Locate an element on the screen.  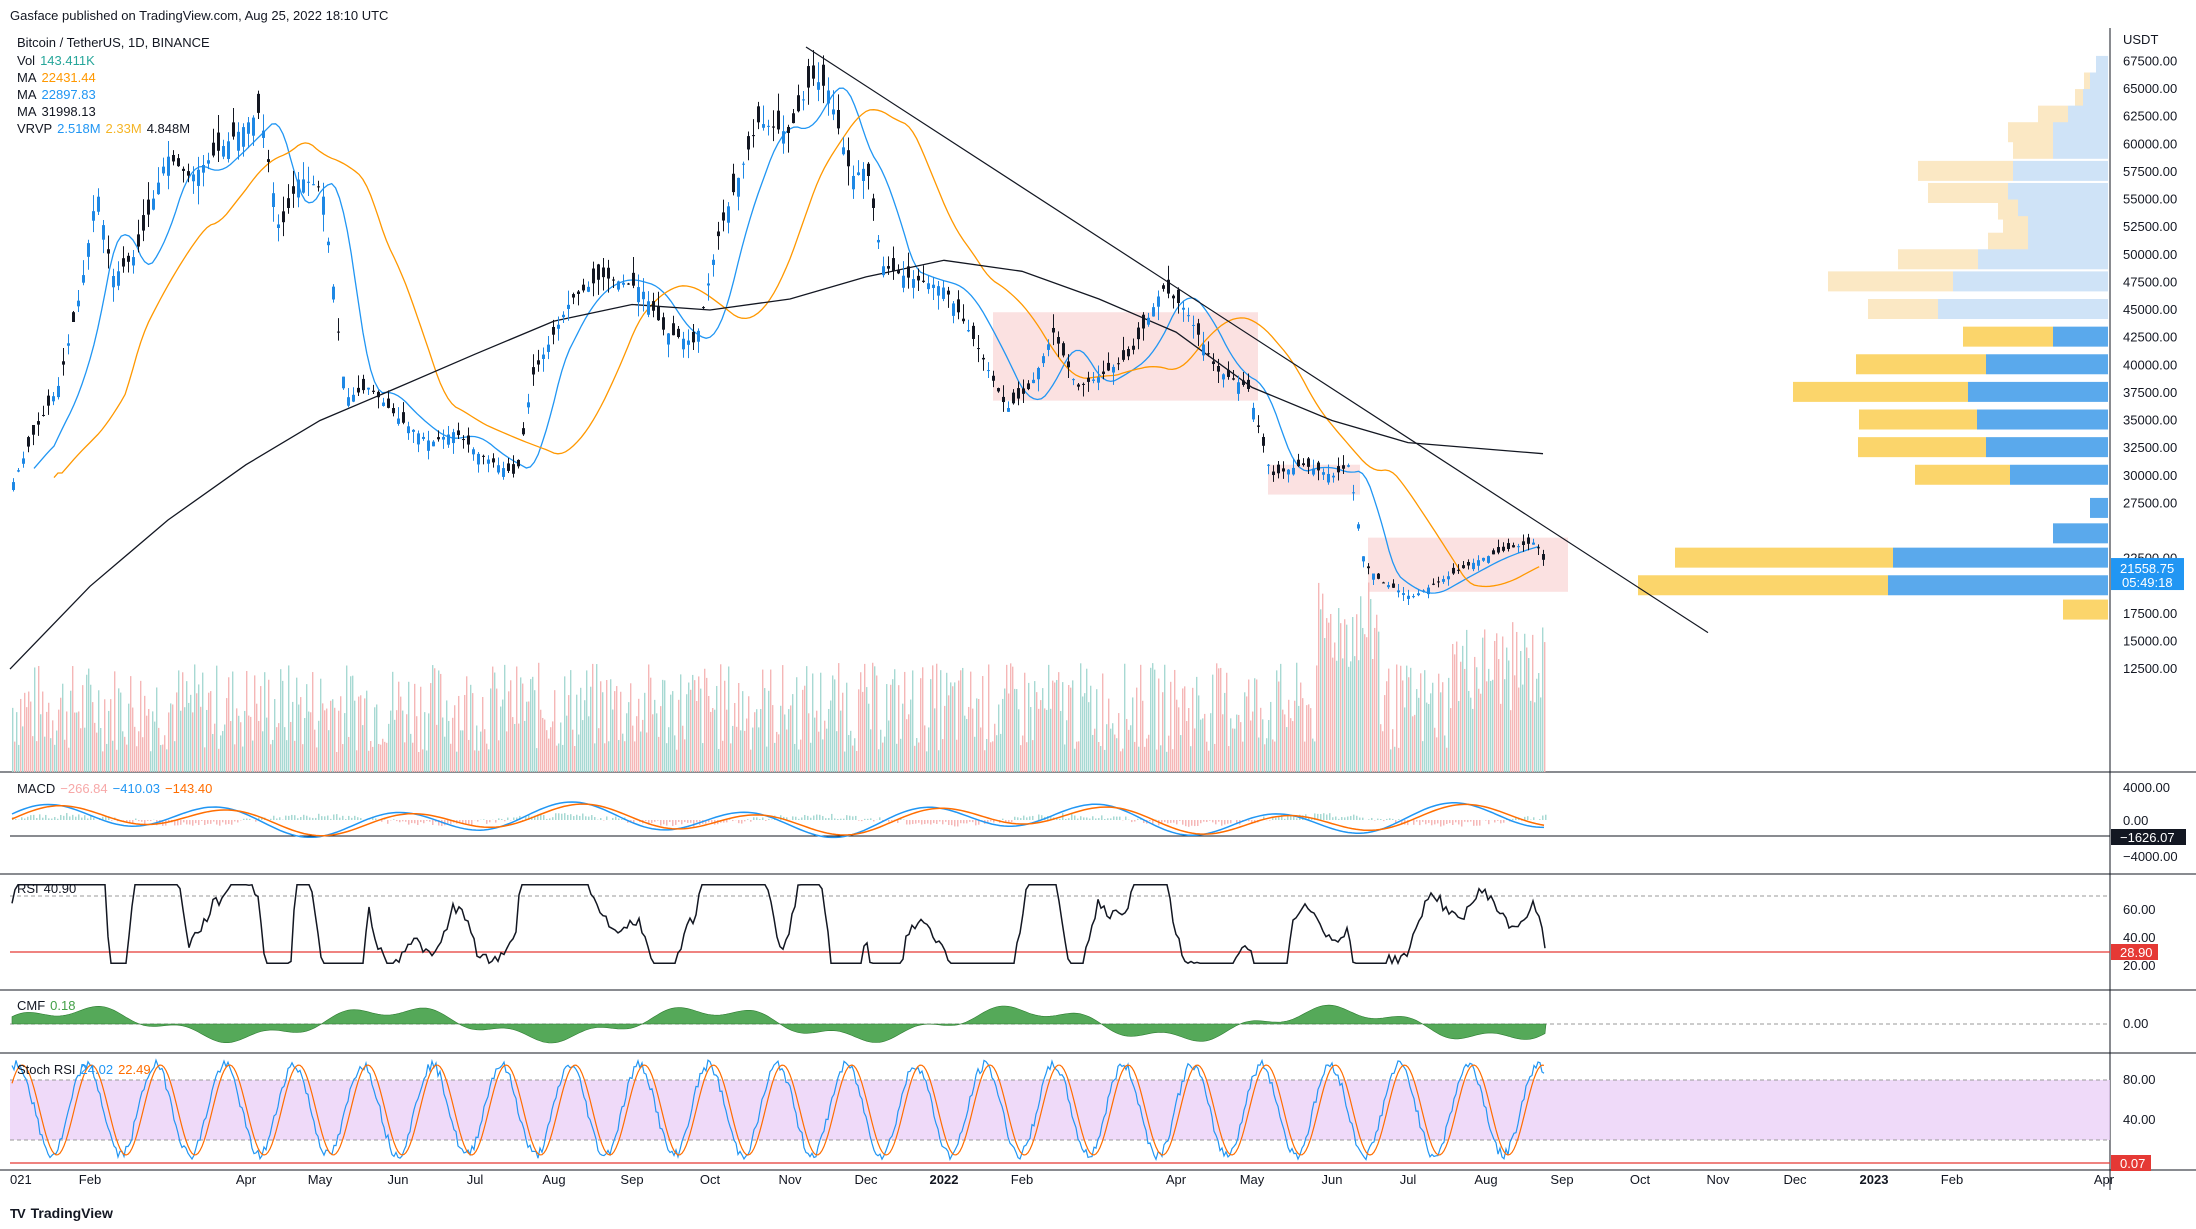
rsi-value-badge is located at coordinates (2134, 952).